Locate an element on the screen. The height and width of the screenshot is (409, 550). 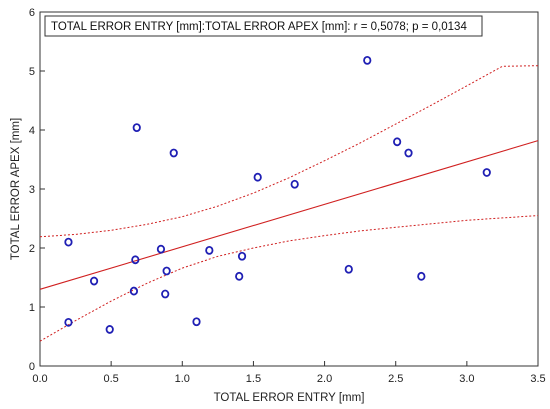
y-axis-ticks: 0 1 2 3 4 5 6 is located at coordinates (37, 190).